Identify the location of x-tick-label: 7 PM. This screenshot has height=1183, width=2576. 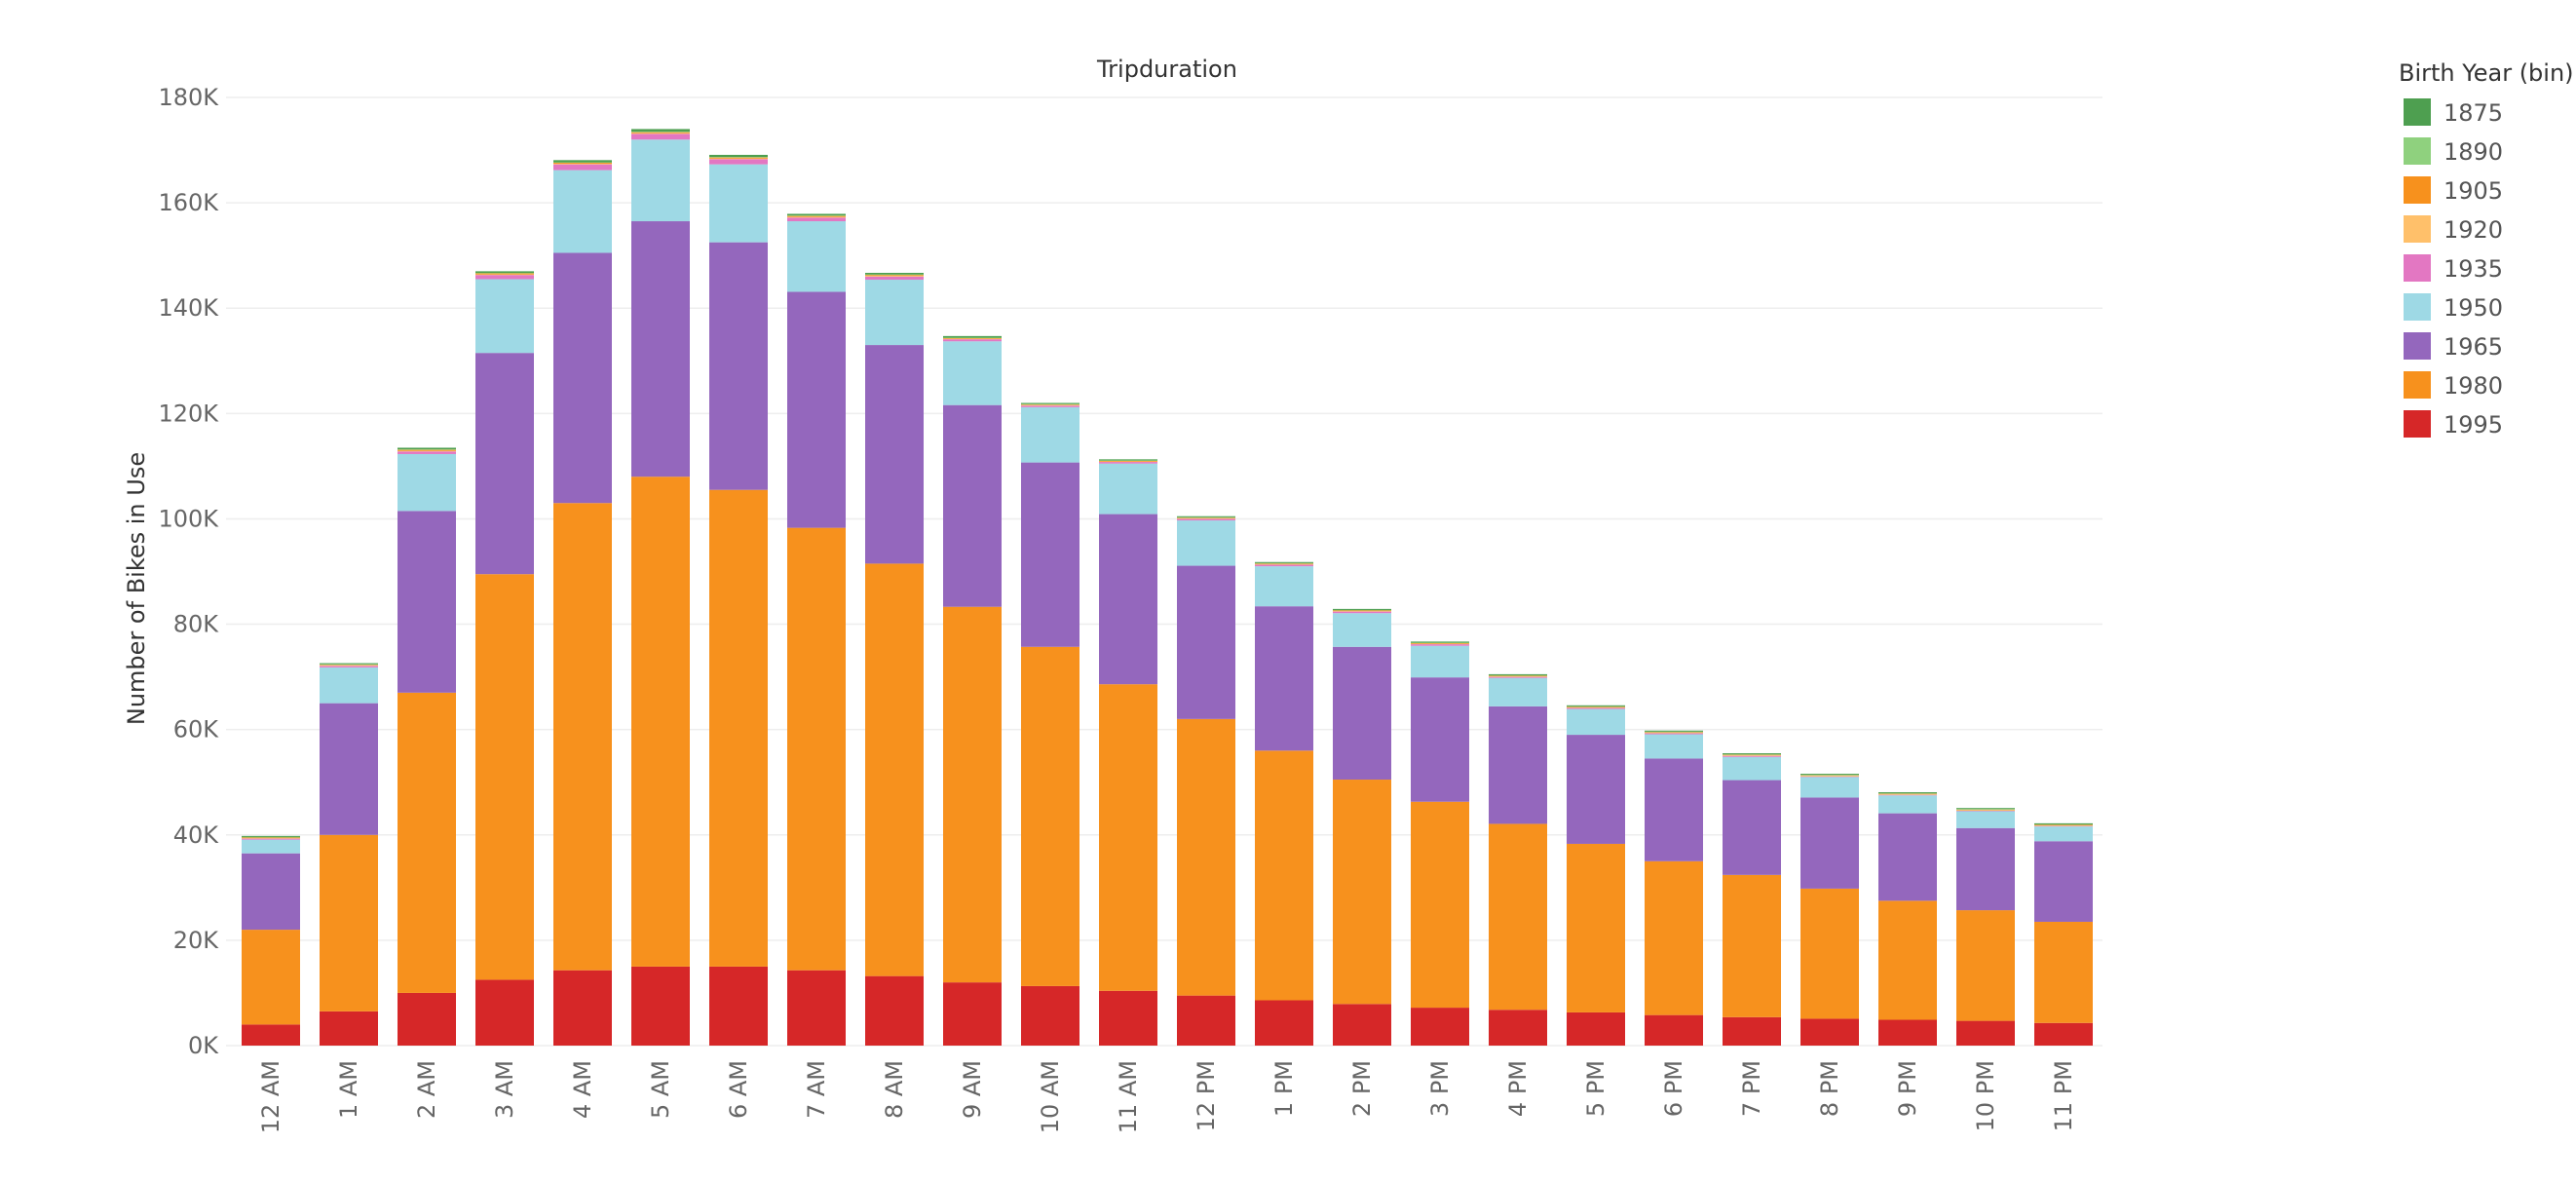
(1751, 1088).